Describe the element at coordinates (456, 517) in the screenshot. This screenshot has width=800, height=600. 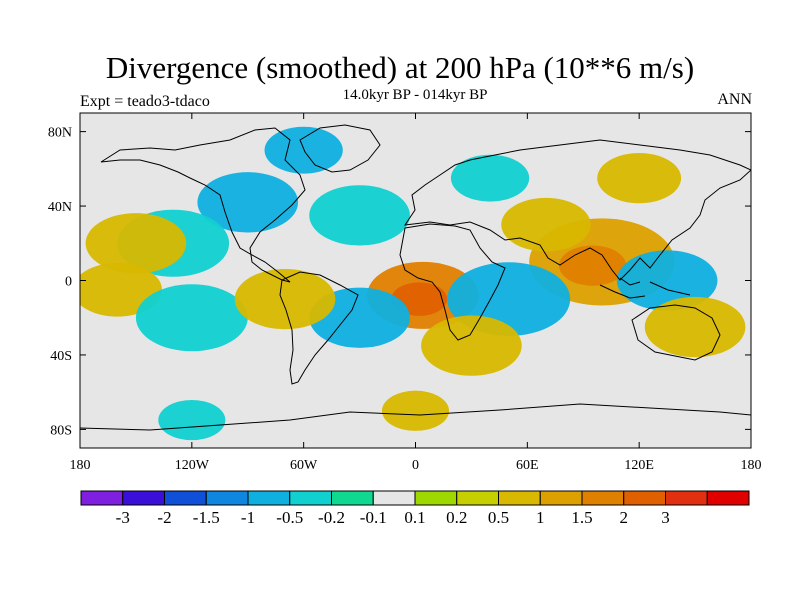
I see `colorbar-label: 0.2` at that location.